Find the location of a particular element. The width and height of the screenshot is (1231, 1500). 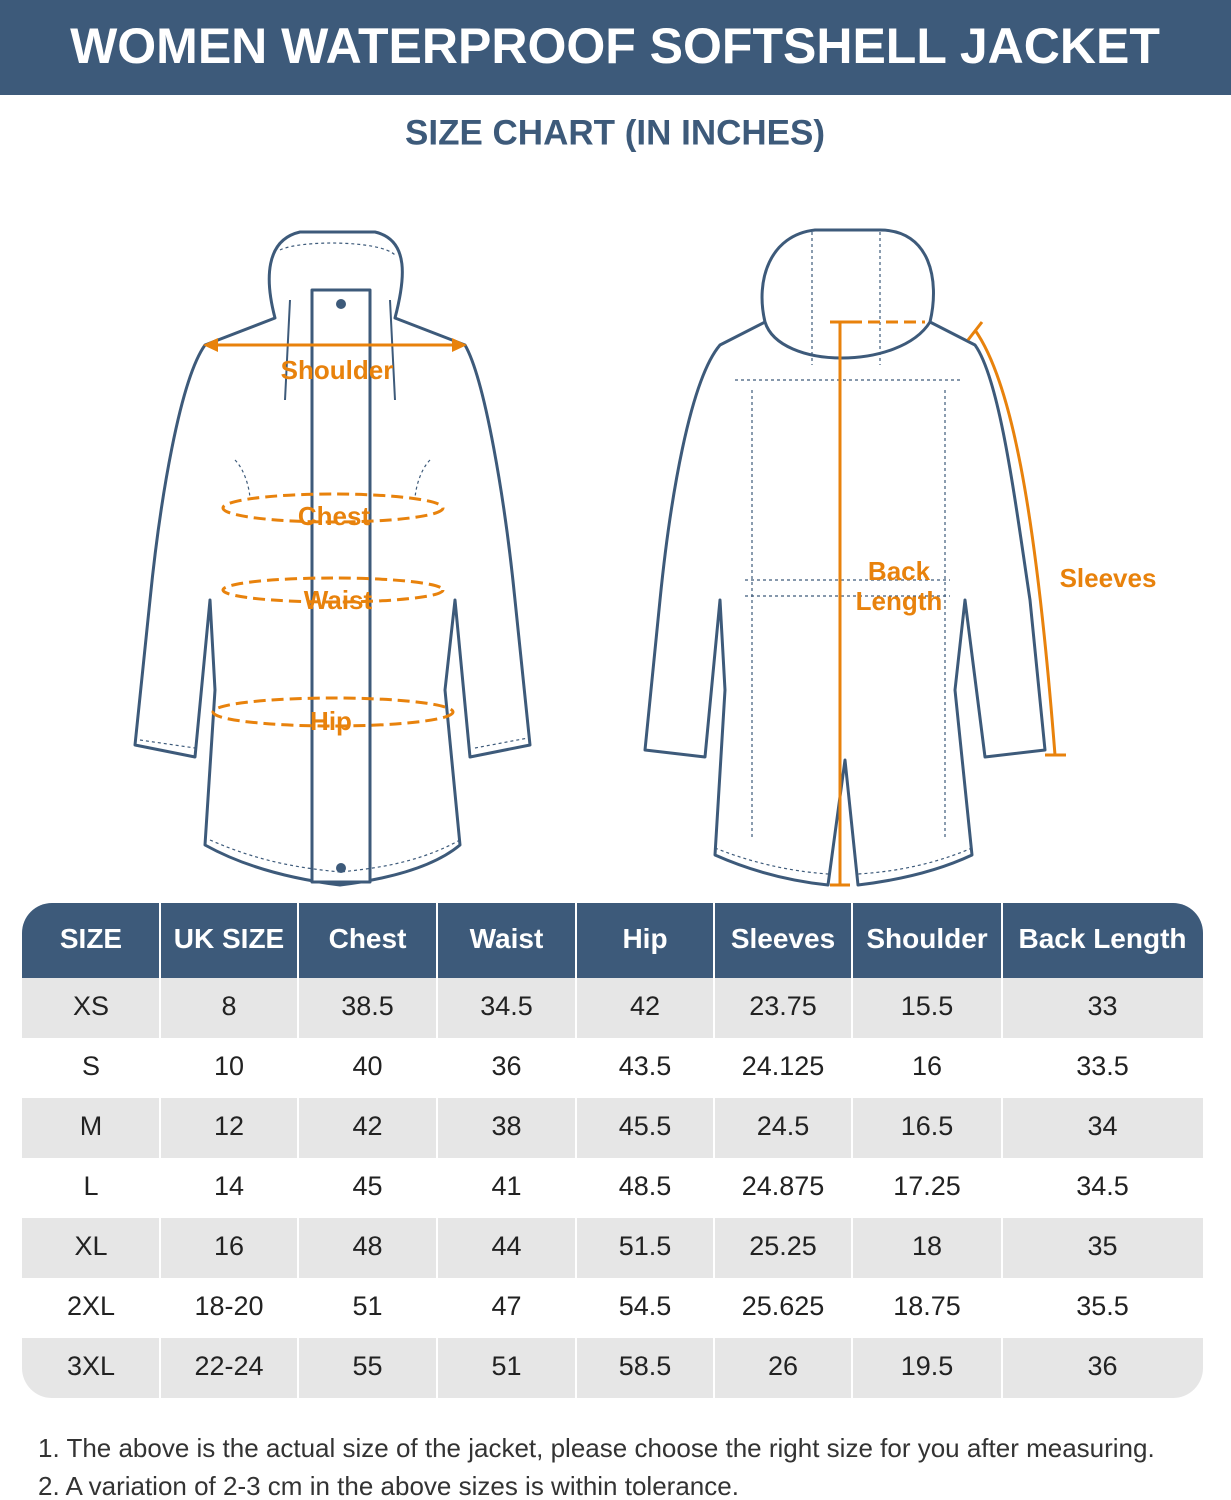

table-cell: 22-24 is located at coordinates (228, 1366).